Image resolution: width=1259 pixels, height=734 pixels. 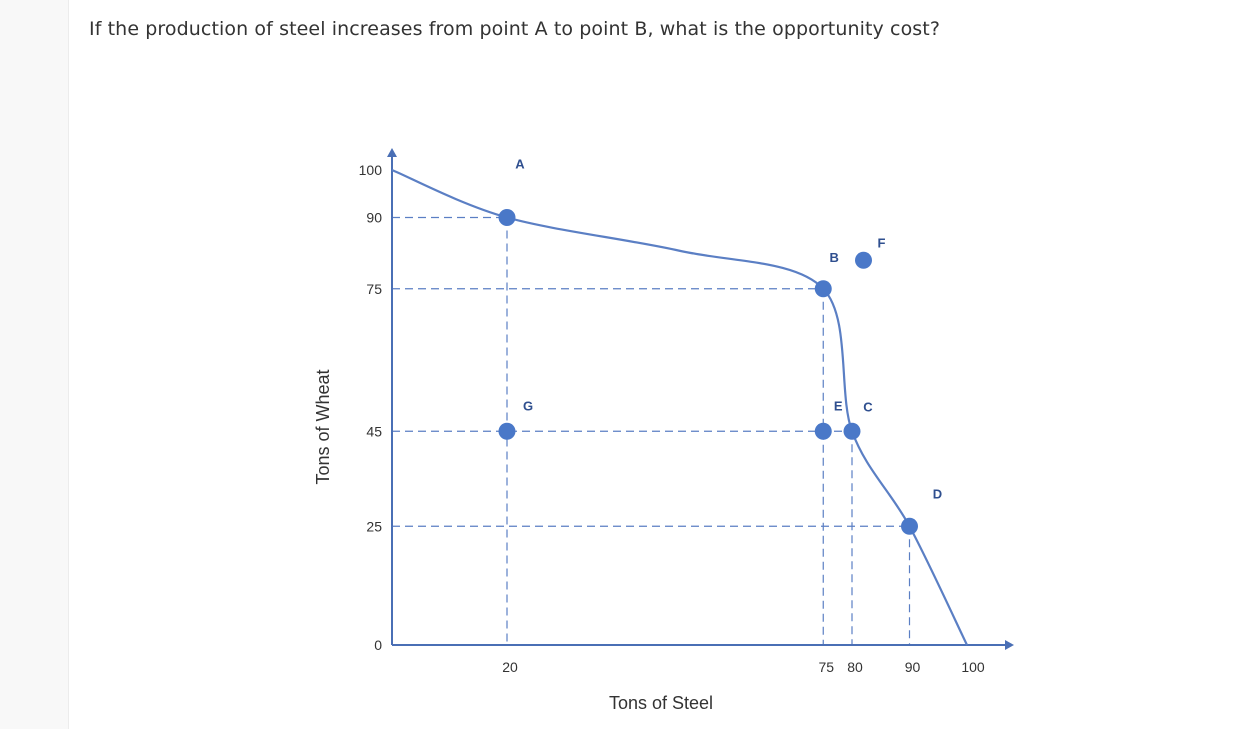 What do you see at coordinates (826, 667) in the screenshot?
I see `x-tick-label-75: 75` at bounding box center [826, 667].